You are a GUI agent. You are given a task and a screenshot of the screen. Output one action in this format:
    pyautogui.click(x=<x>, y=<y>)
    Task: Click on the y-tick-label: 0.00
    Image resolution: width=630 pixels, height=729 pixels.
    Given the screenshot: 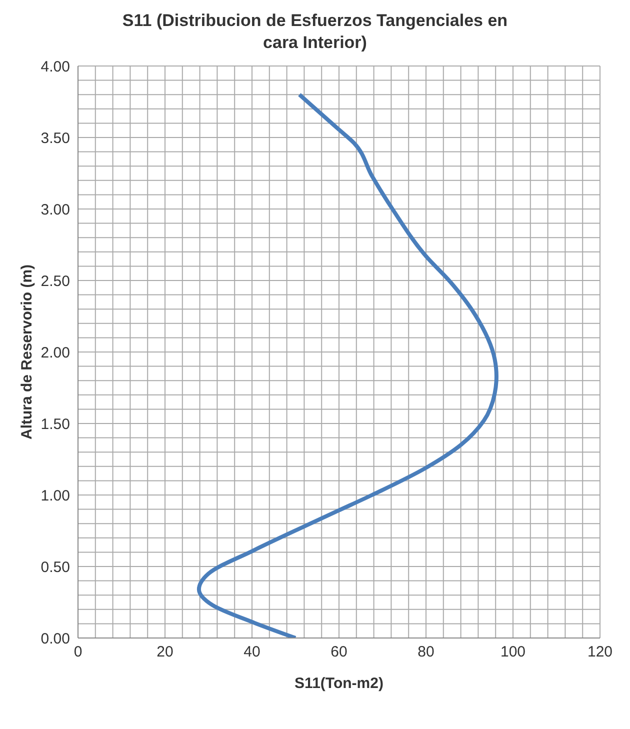 What is the action you would take?
    pyautogui.click(x=55, y=639)
    